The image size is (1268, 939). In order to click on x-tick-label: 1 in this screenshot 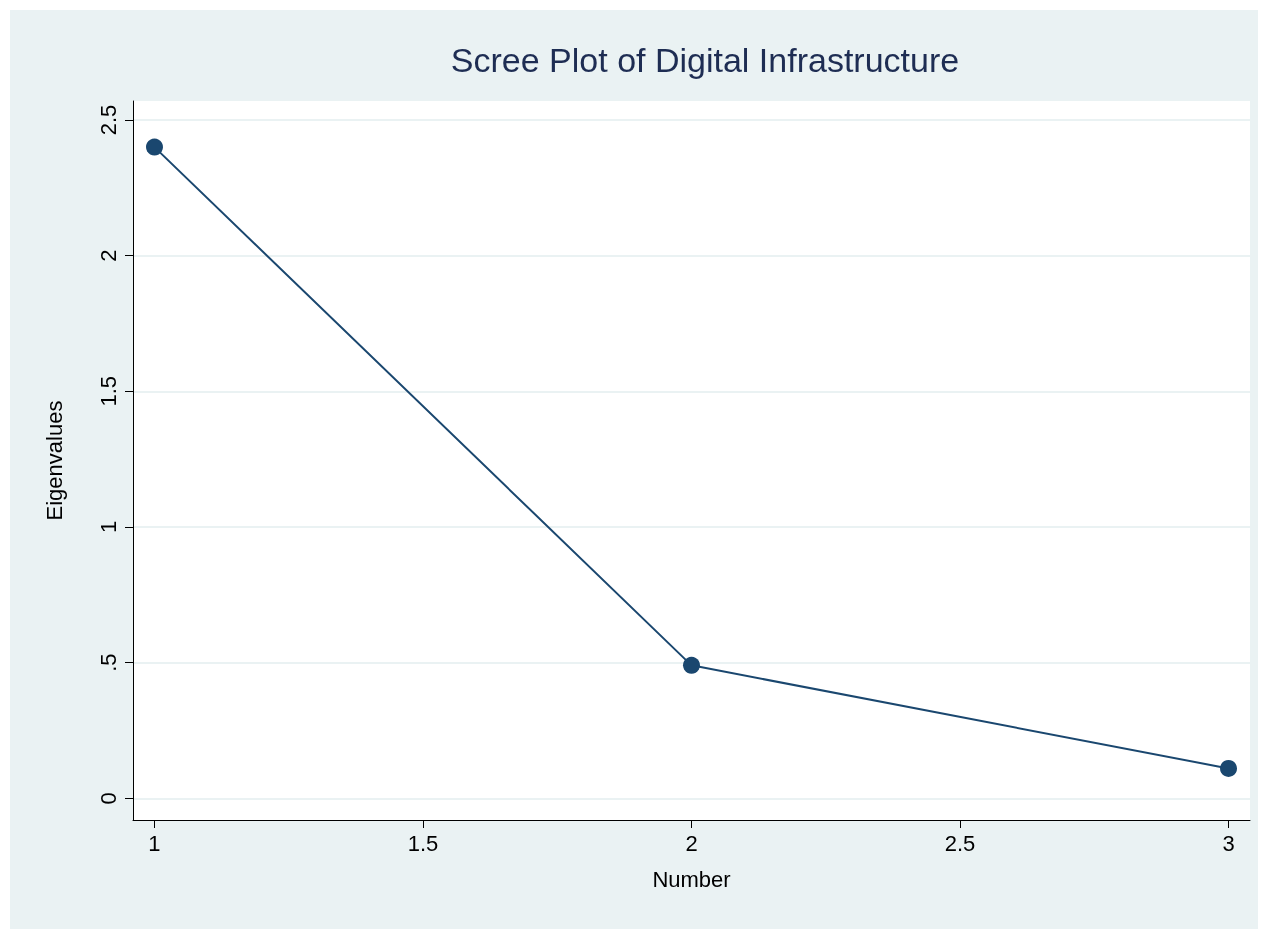, I will do `click(154, 843)`.